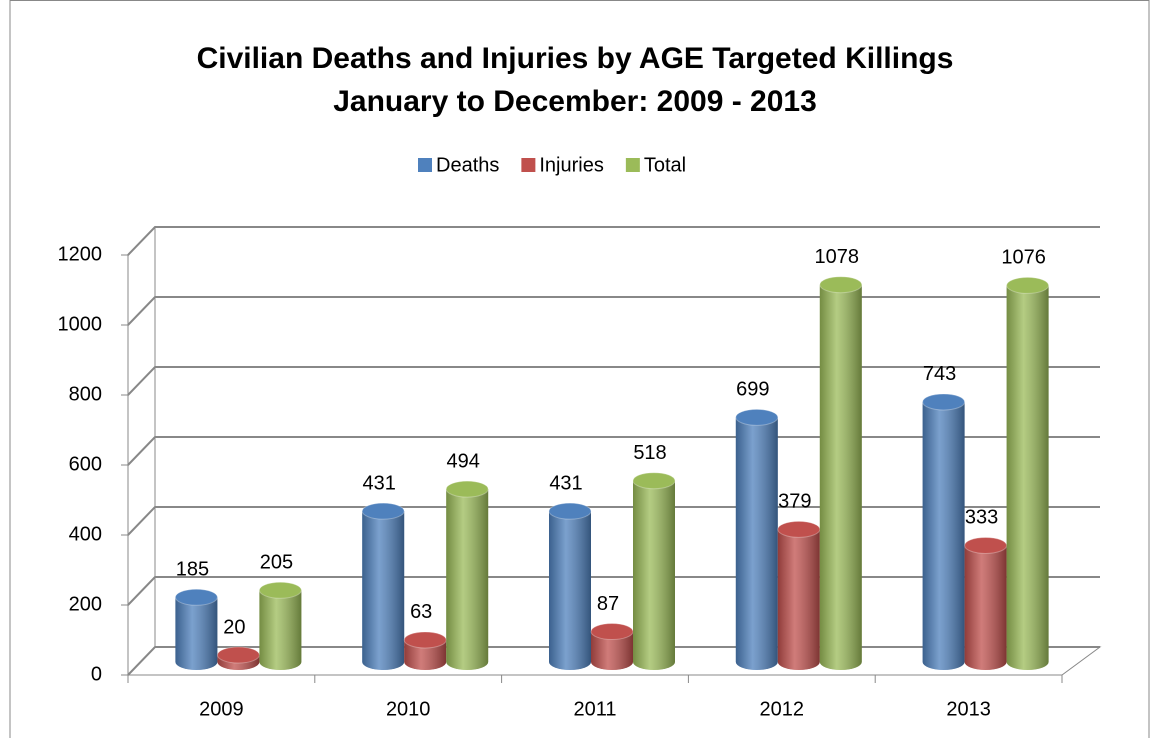 This screenshot has height=738, width=1150. I want to click on y-tick-label: 1000, so click(80, 324).